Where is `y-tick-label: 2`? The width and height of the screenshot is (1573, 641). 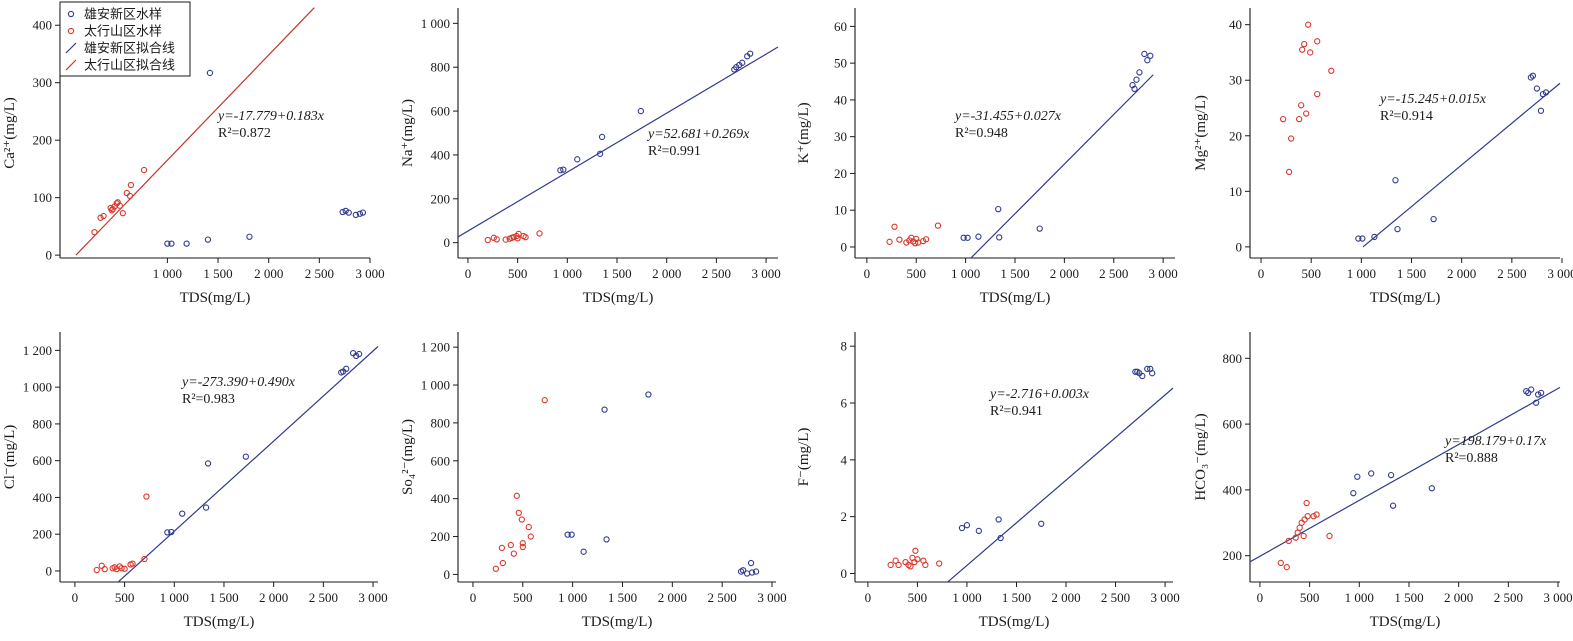
y-tick-label: 2 is located at coordinates (844, 516).